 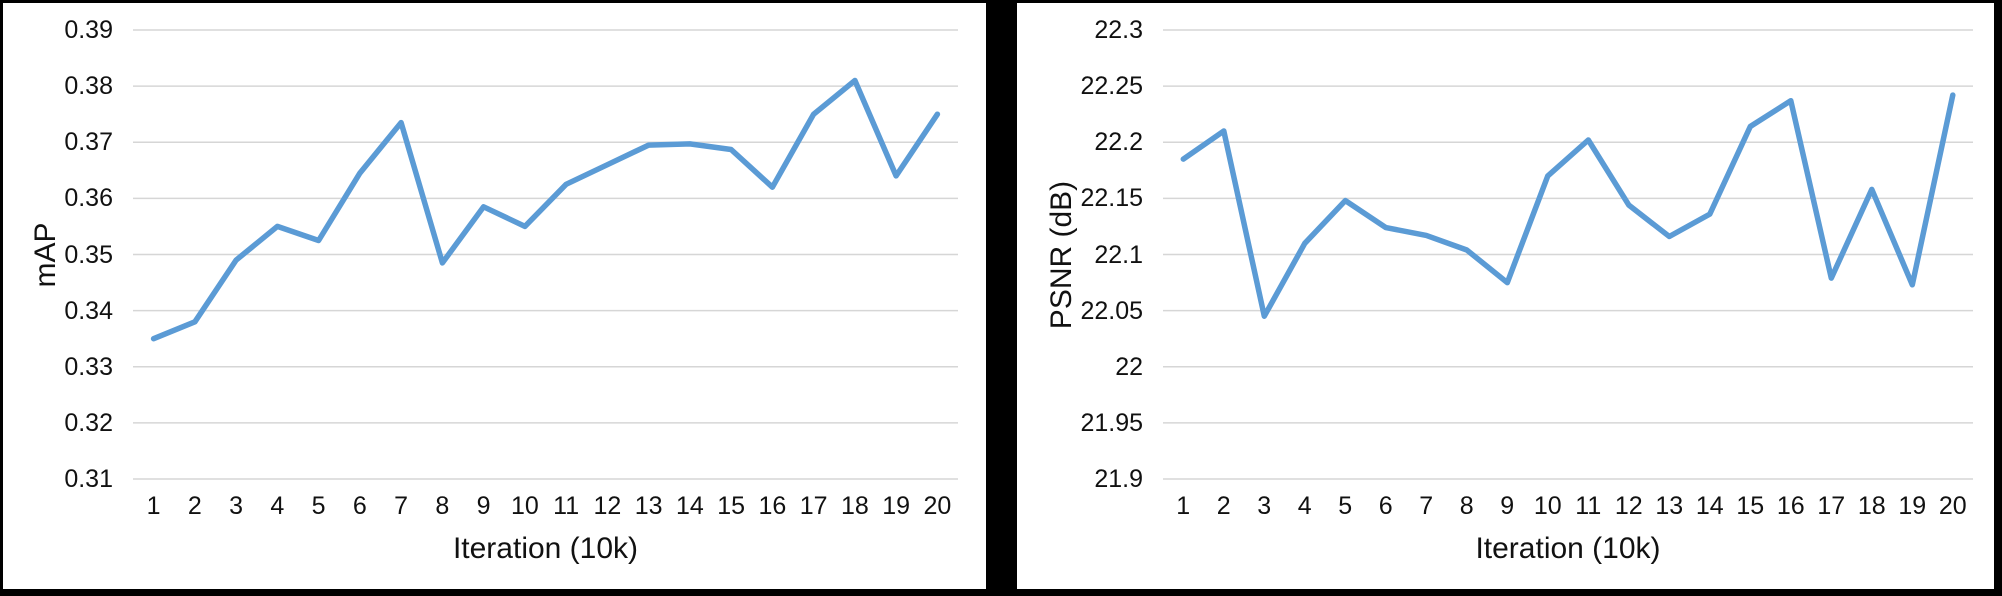 I want to click on map-y-axis-title: mAP, so click(x=45, y=255).